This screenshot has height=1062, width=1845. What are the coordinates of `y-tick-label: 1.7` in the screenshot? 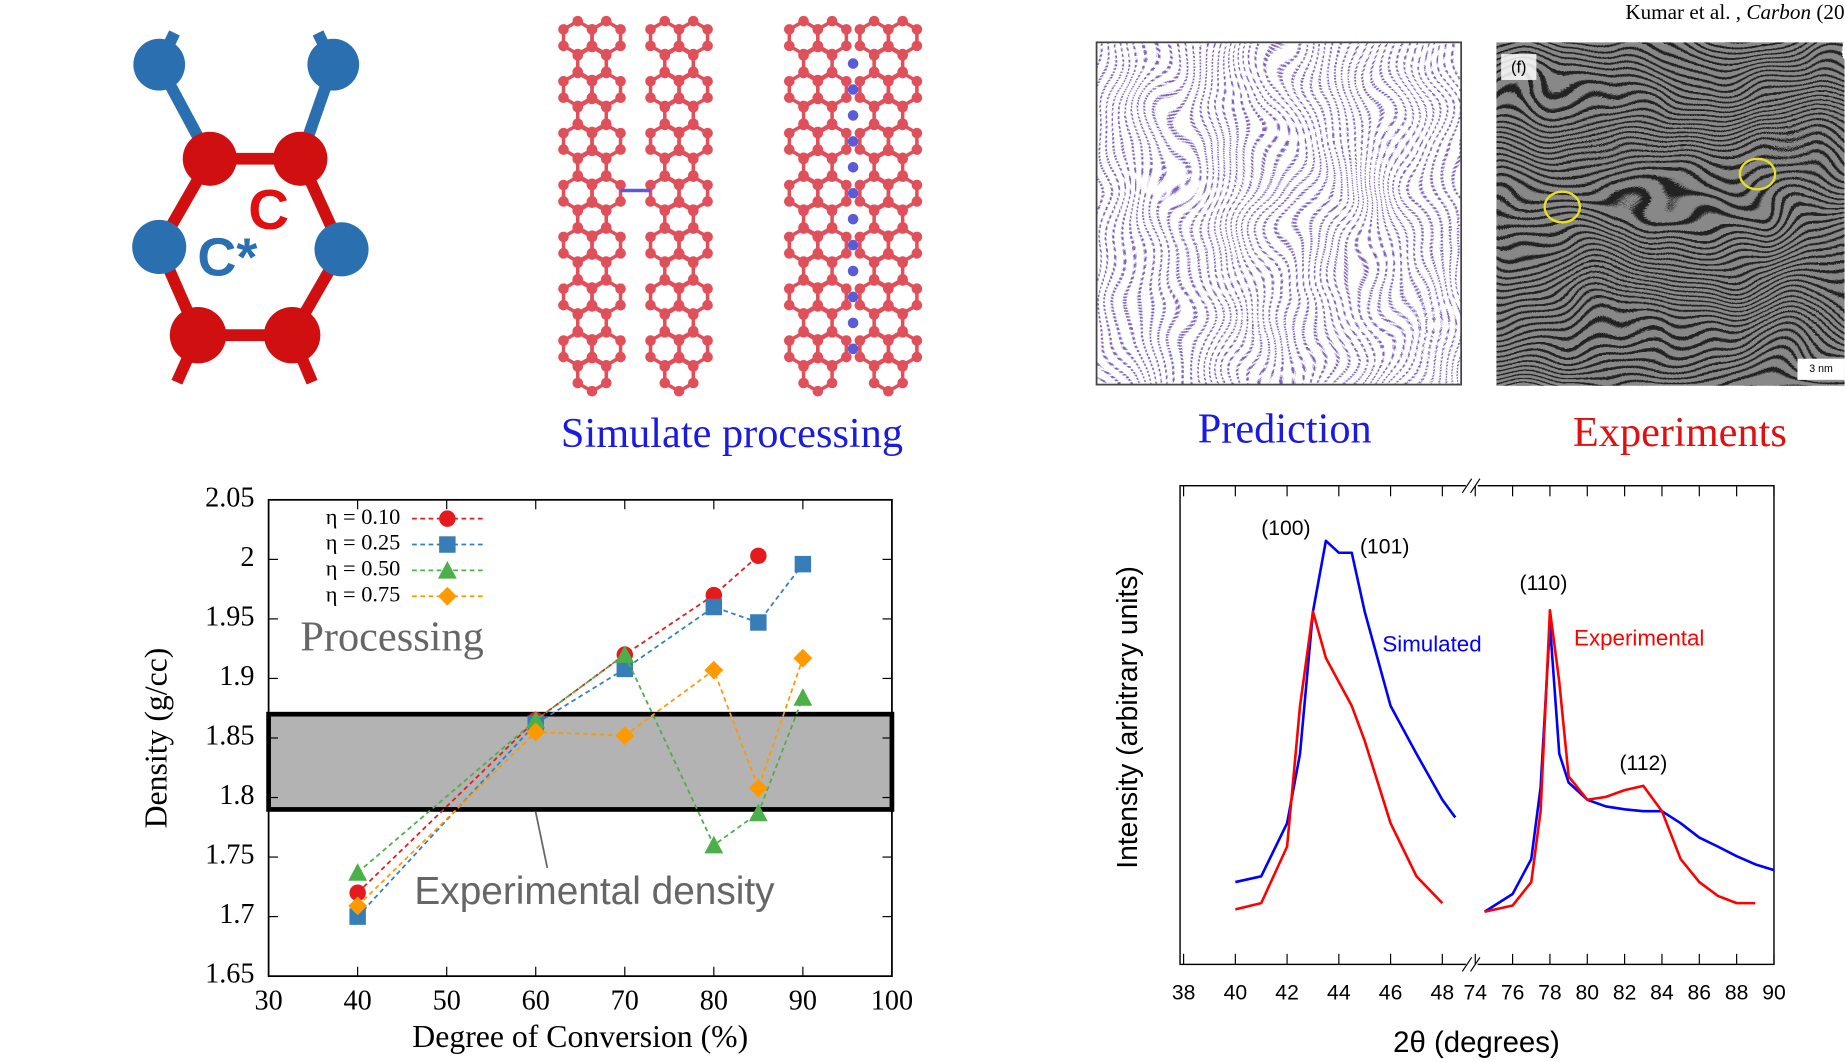 It's located at (236, 914).